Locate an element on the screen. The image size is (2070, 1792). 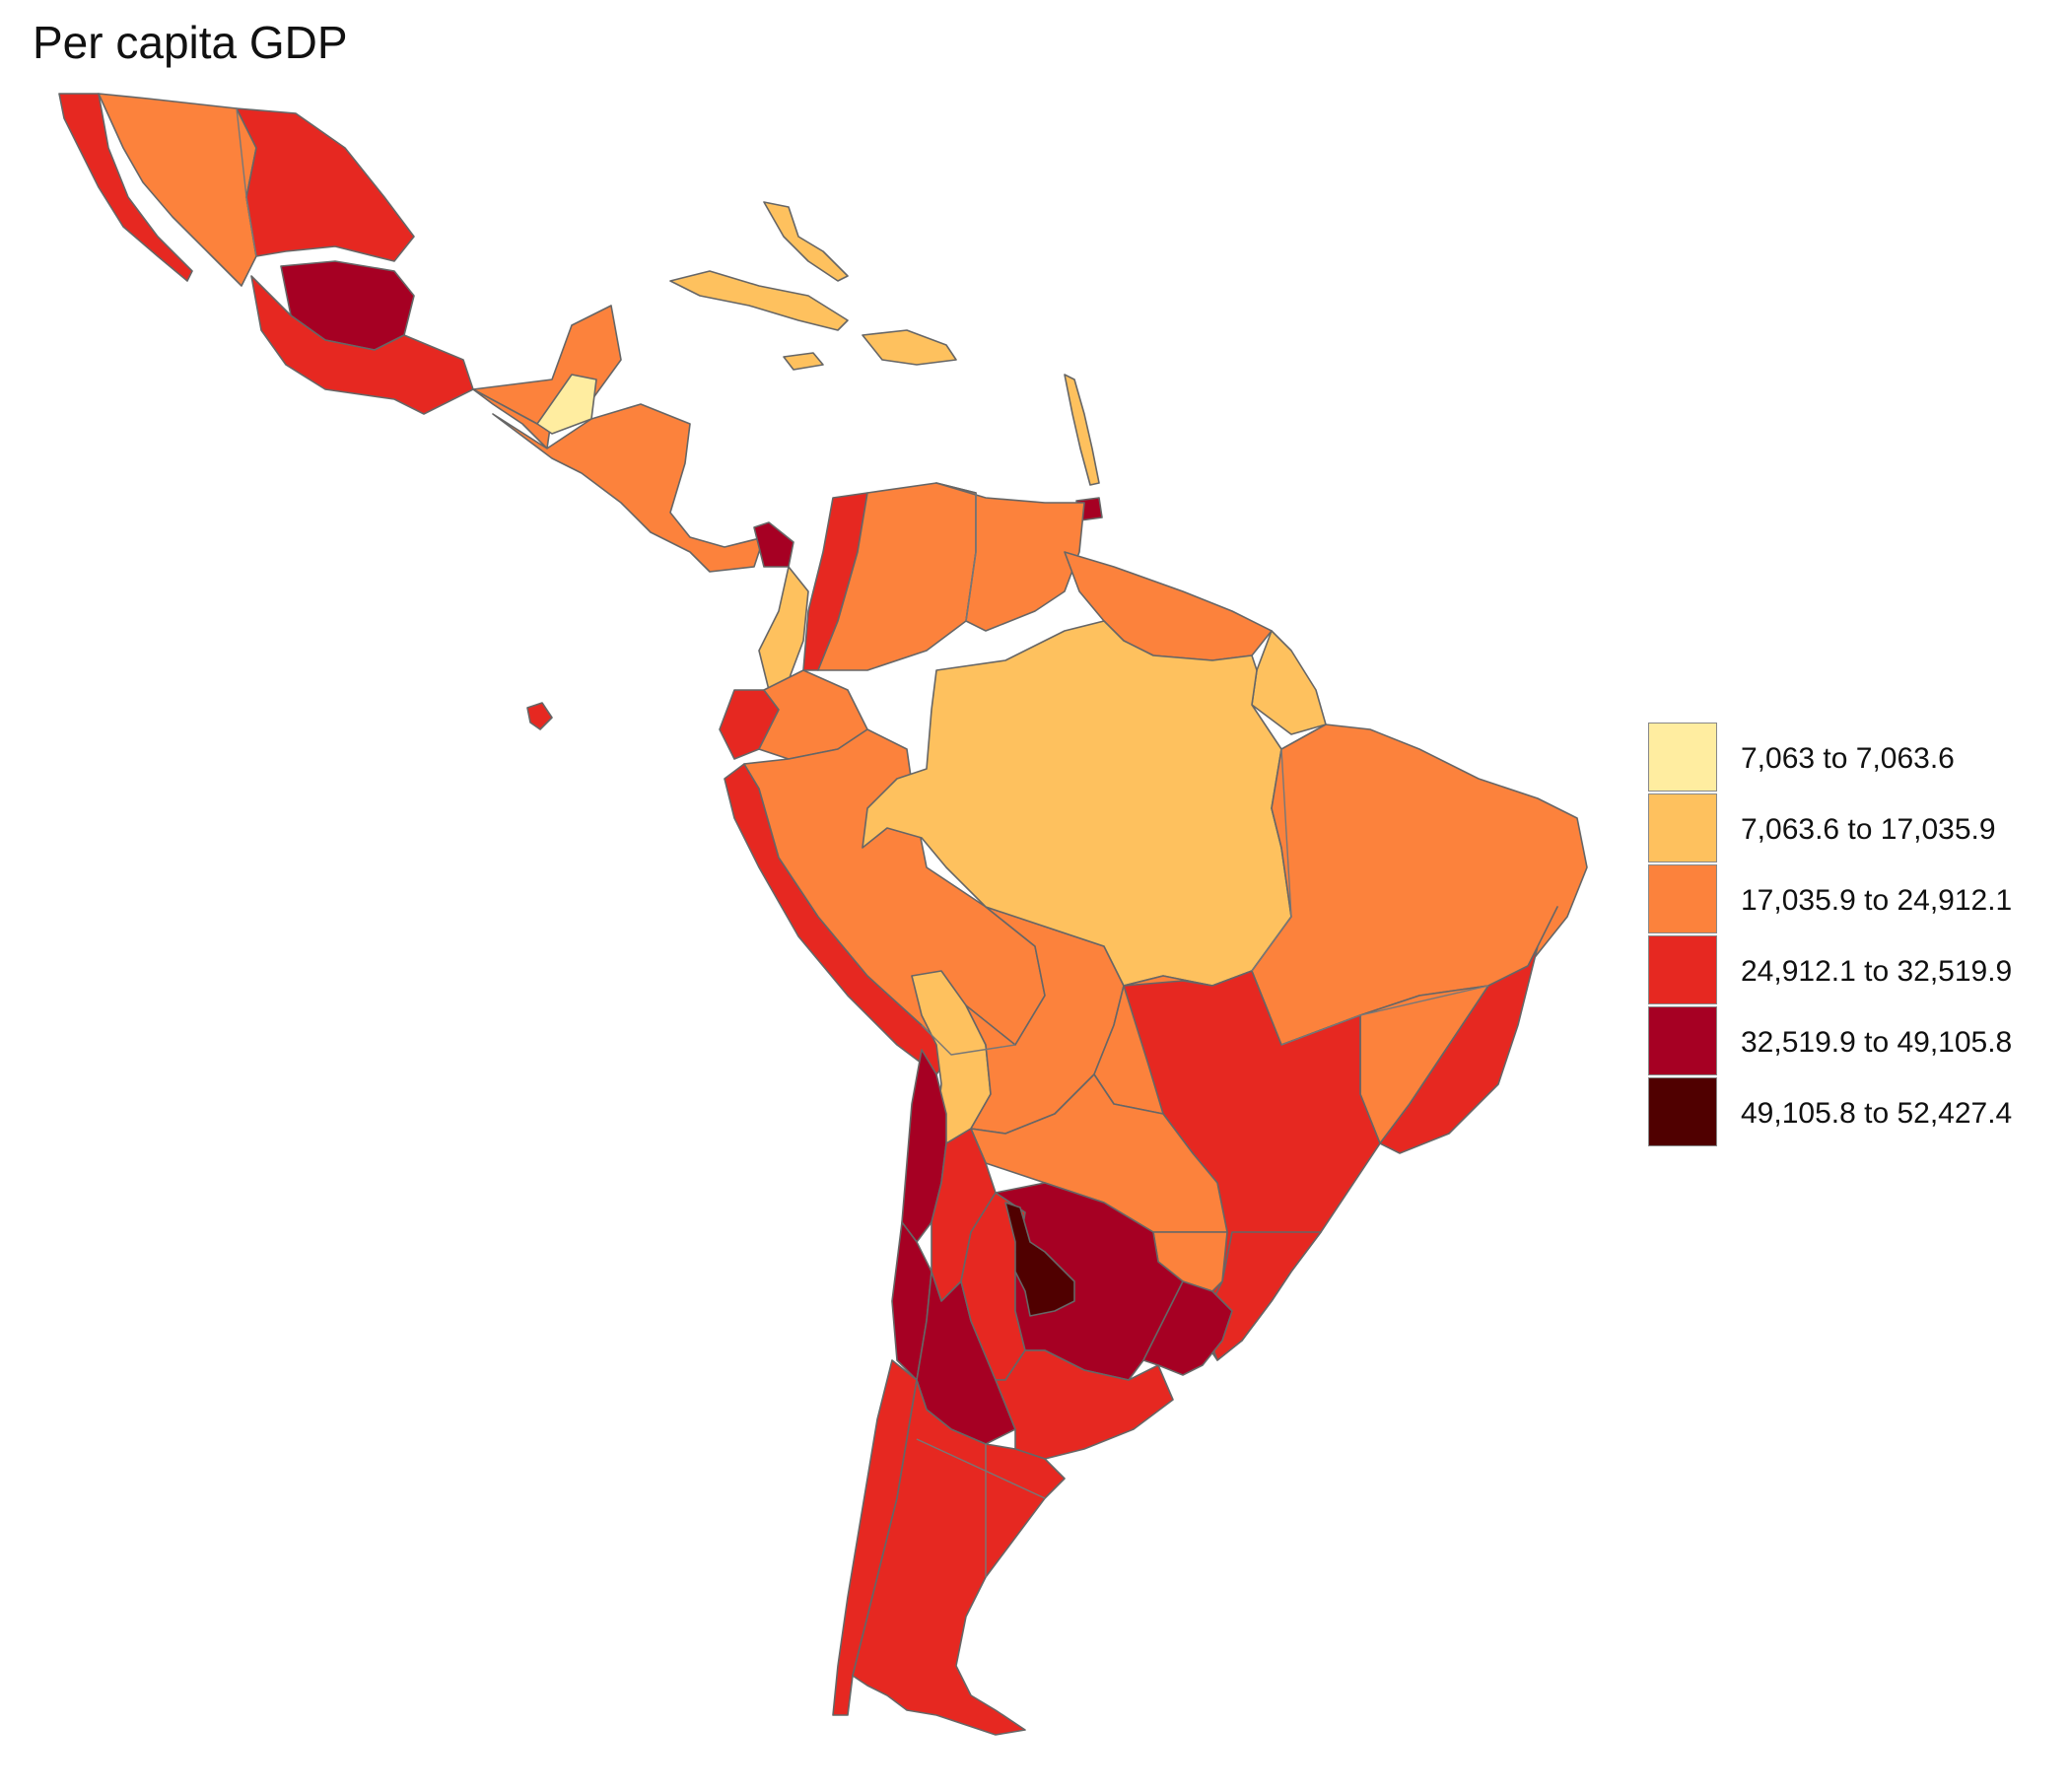
map-title: Per capita GDP is located at coordinates (191, 42).